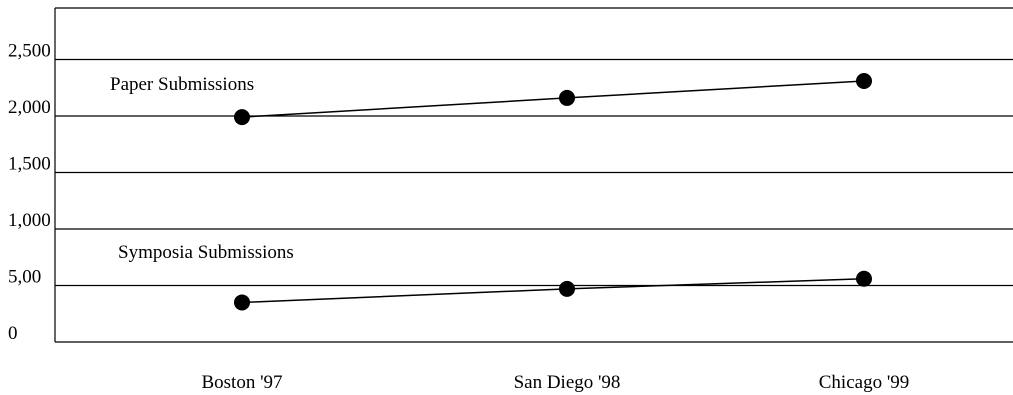 Image resolution: width=1013 pixels, height=395 pixels. I want to click on series-label: Paper Submissions, so click(182, 84).